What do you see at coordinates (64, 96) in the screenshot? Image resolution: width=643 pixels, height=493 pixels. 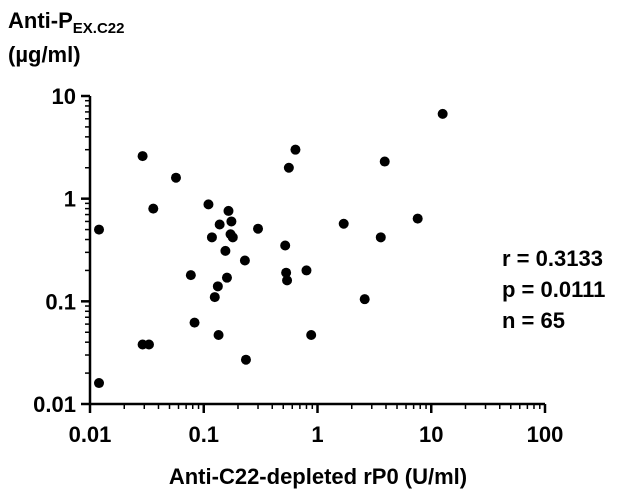 I see `y-tick-label: 10` at bounding box center [64, 96].